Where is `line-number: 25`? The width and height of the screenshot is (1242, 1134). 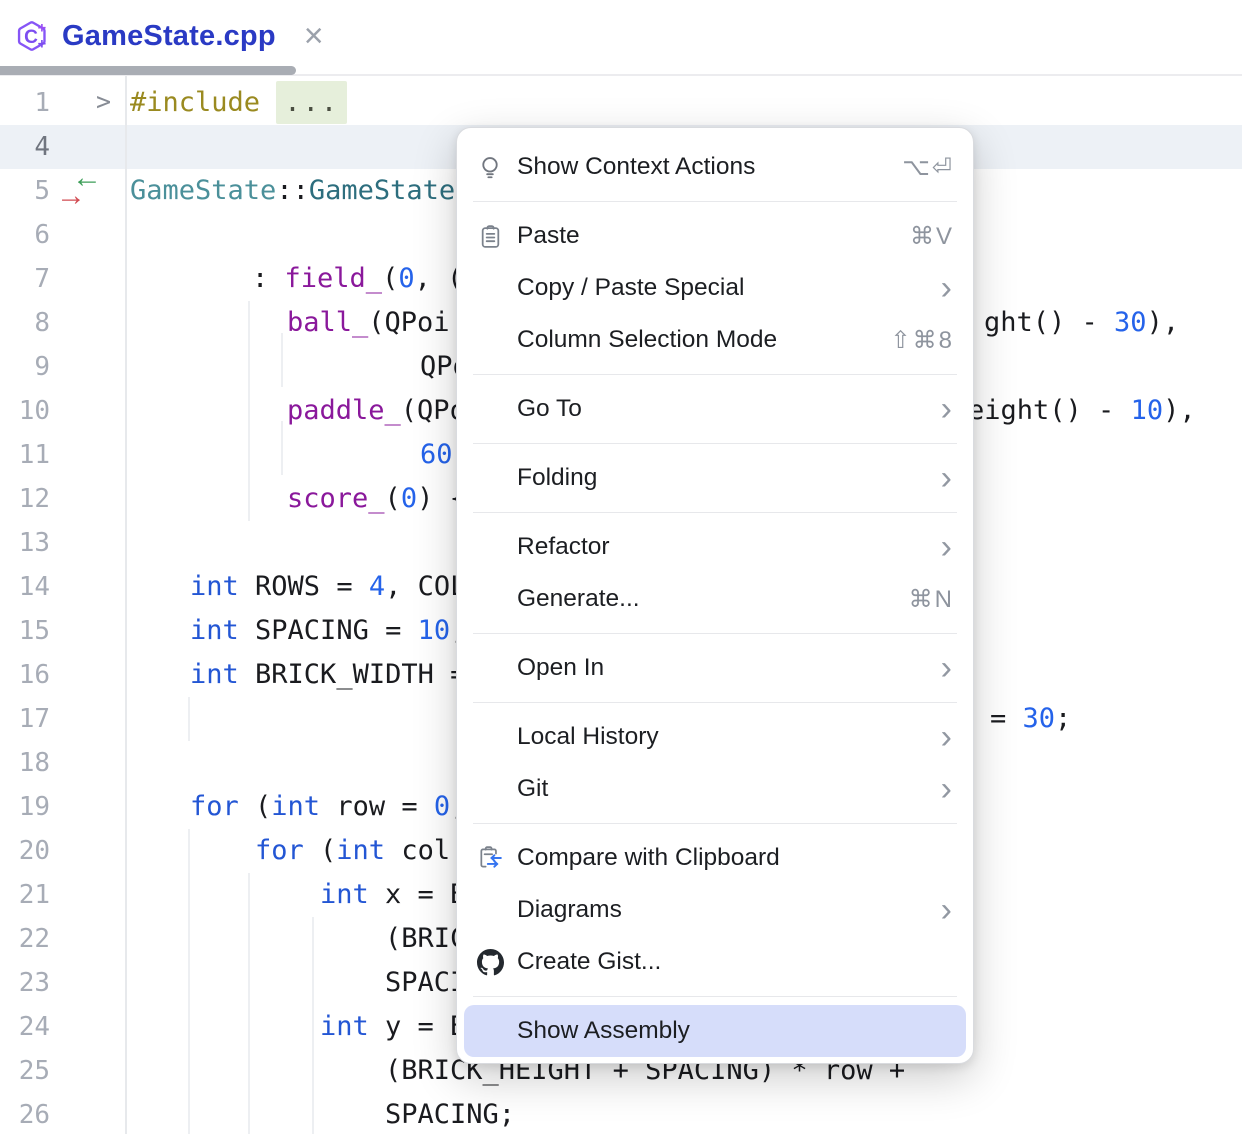 line-number: 25 is located at coordinates (34, 1071).